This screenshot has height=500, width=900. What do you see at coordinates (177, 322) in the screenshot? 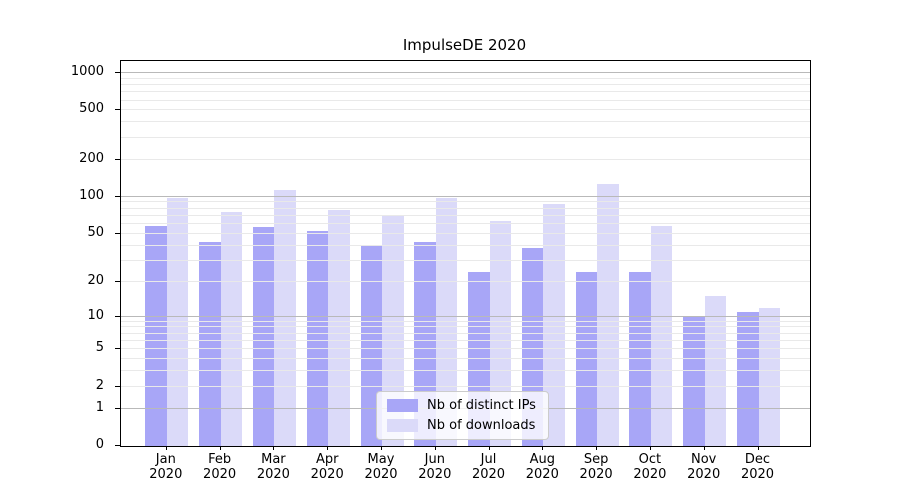
I see `bar-downloads-jan` at bounding box center [177, 322].